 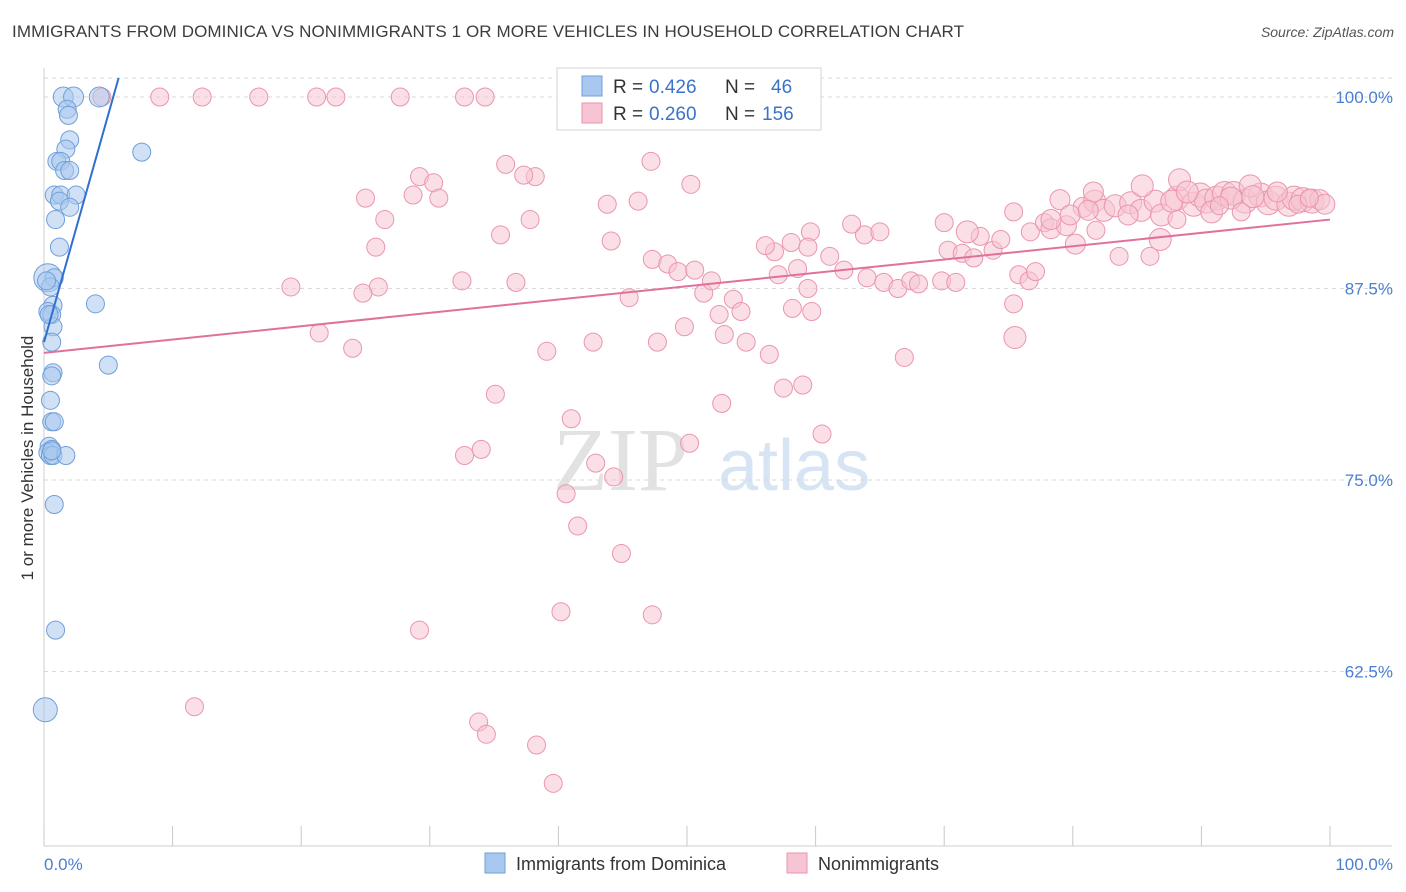 I want to click on dominica-points, so click(x=92, y=404).